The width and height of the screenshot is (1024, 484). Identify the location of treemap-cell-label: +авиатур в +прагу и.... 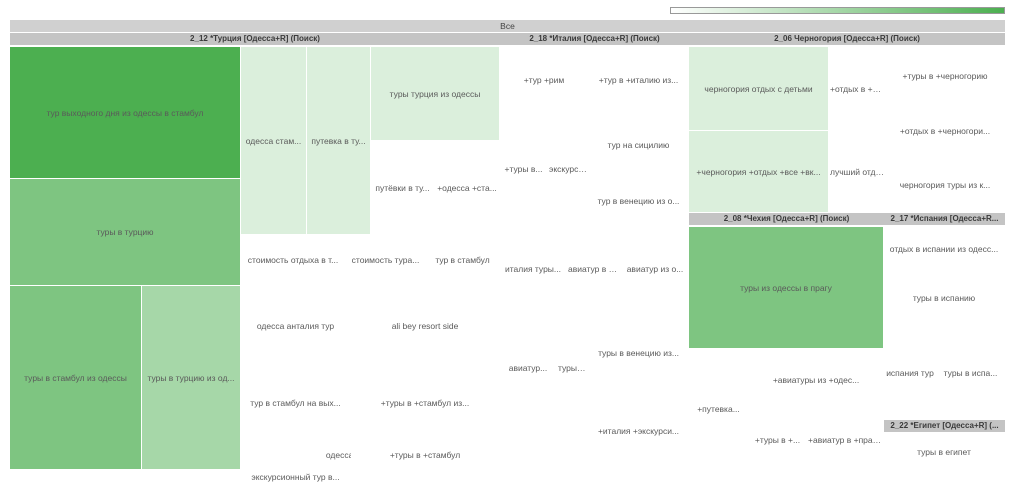
(845, 440).